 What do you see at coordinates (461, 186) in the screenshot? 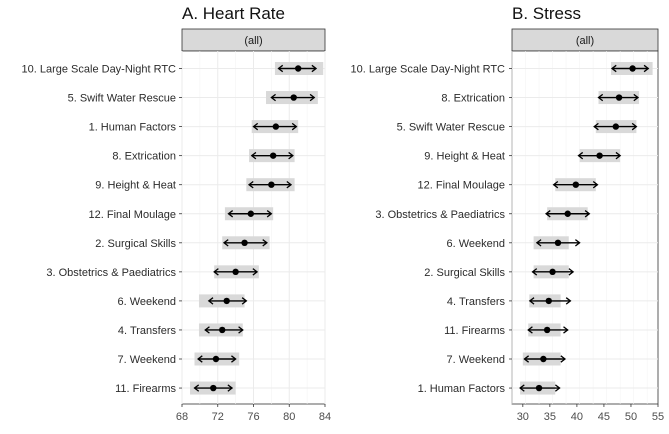
I see `stress-category-label: 12. Final Moulage` at bounding box center [461, 186].